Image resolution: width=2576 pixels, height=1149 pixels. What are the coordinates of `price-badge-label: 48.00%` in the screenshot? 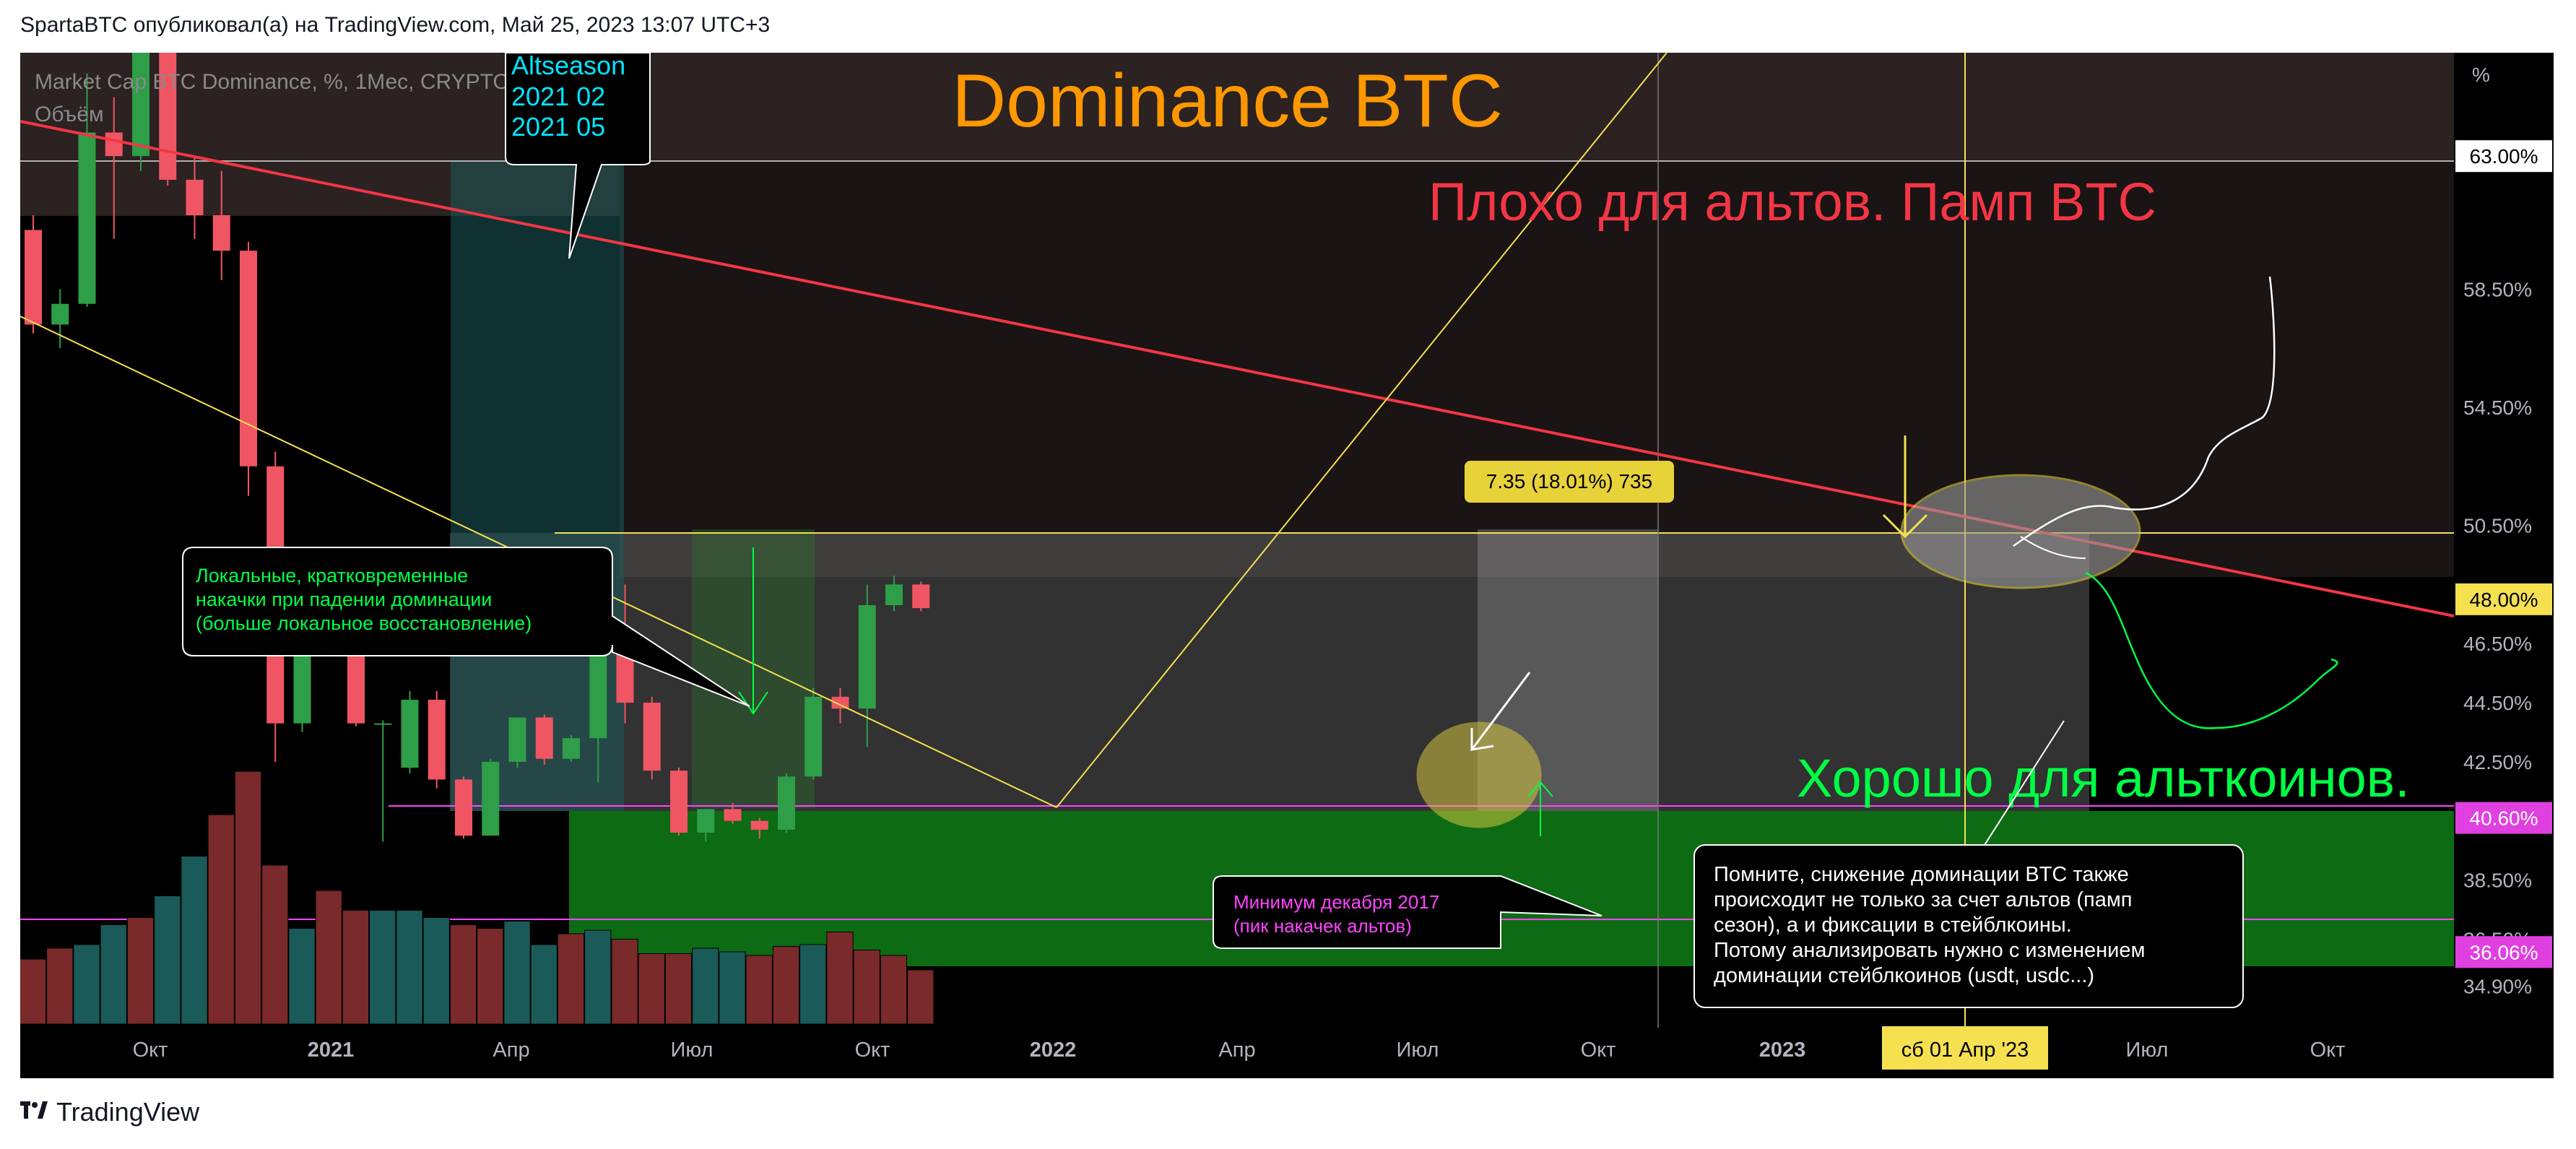 It's located at (2504, 600).